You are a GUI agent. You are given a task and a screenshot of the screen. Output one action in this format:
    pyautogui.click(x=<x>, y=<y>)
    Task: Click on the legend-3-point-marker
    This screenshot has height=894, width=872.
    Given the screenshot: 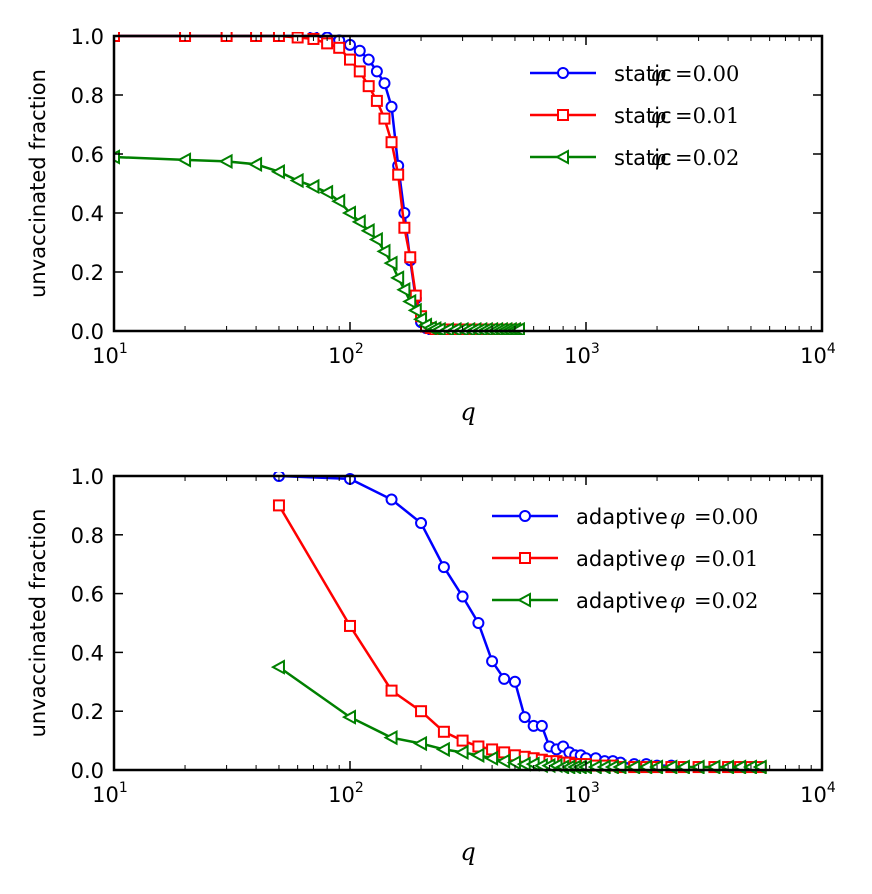 What is the action you would take?
    pyautogui.click(x=561, y=157)
    